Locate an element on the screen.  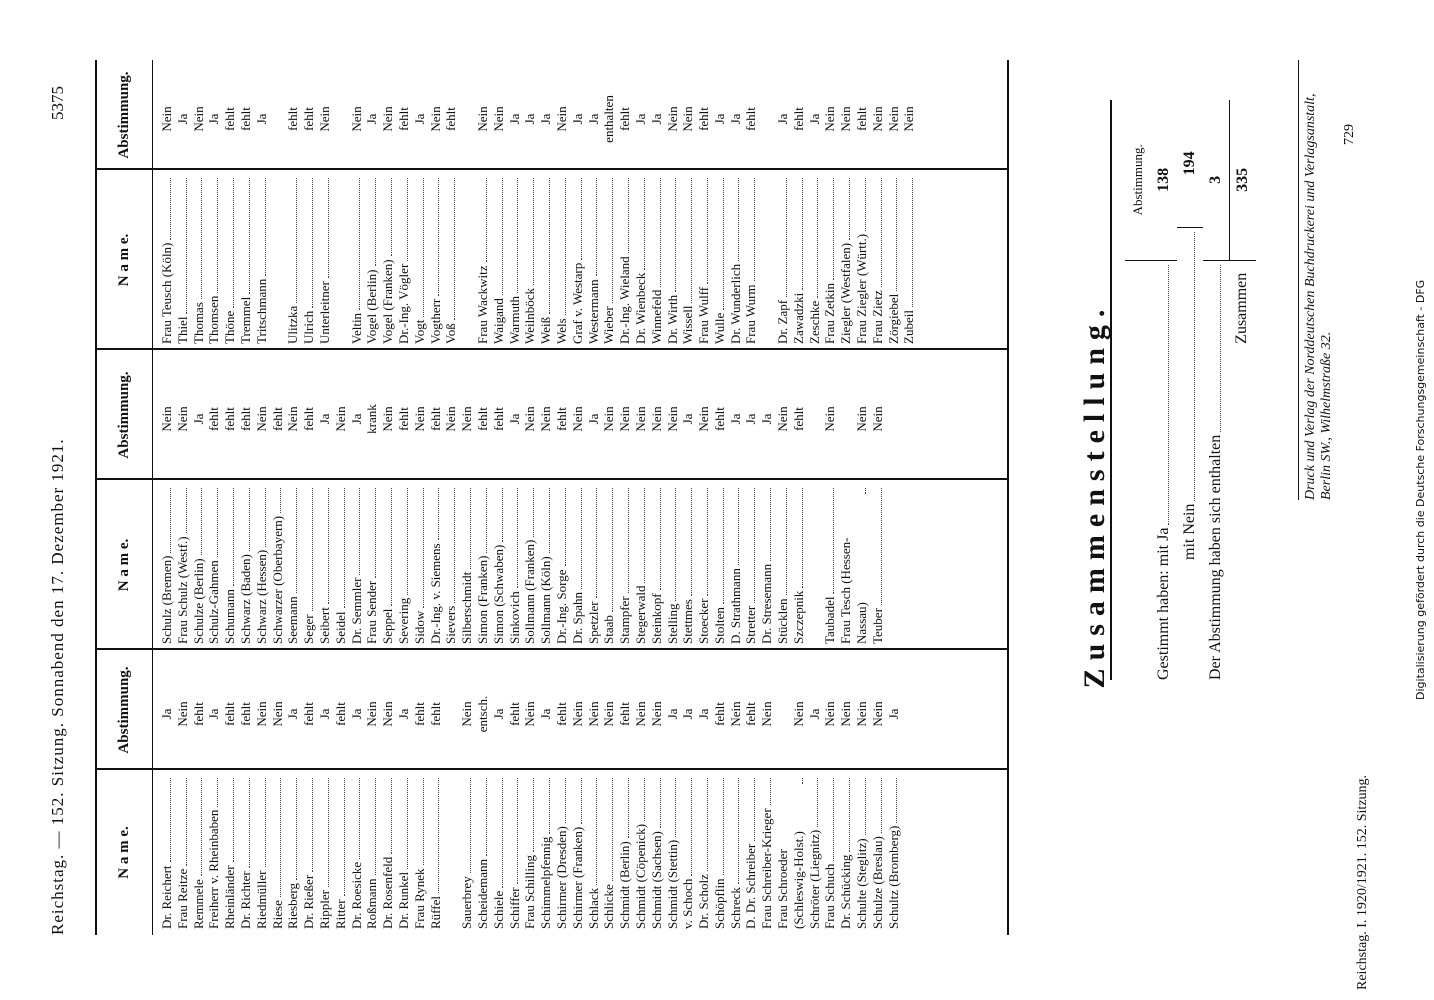
name-cell: Dr. Wienbeck is located at coordinates (641, 259).